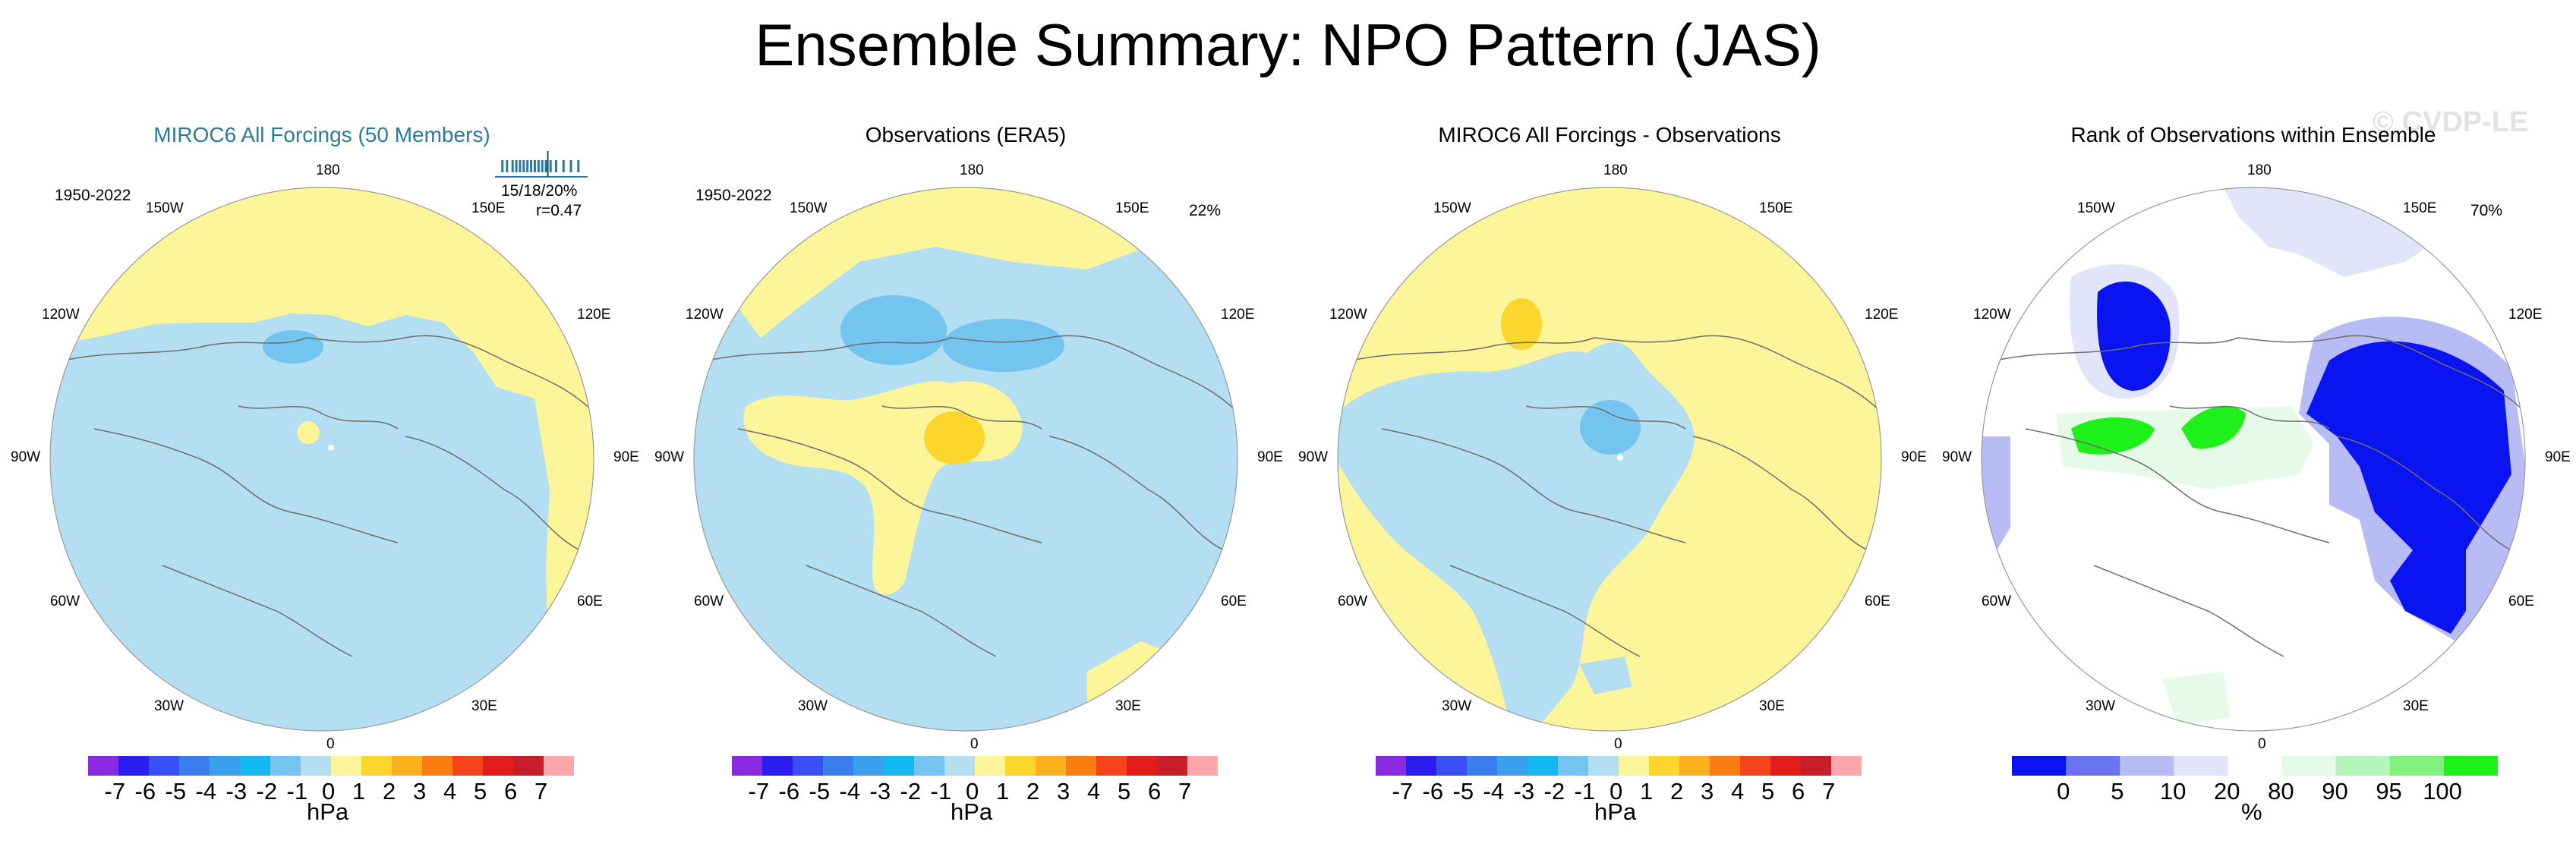 Image resolution: width=2576 pixels, height=847 pixels. What do you see at coordinates (1288, 44) in the screenshot?
I see `figure-title: Ensemble Summary: NPO Pattern (JAS)` at bounding box center [1288, 44].